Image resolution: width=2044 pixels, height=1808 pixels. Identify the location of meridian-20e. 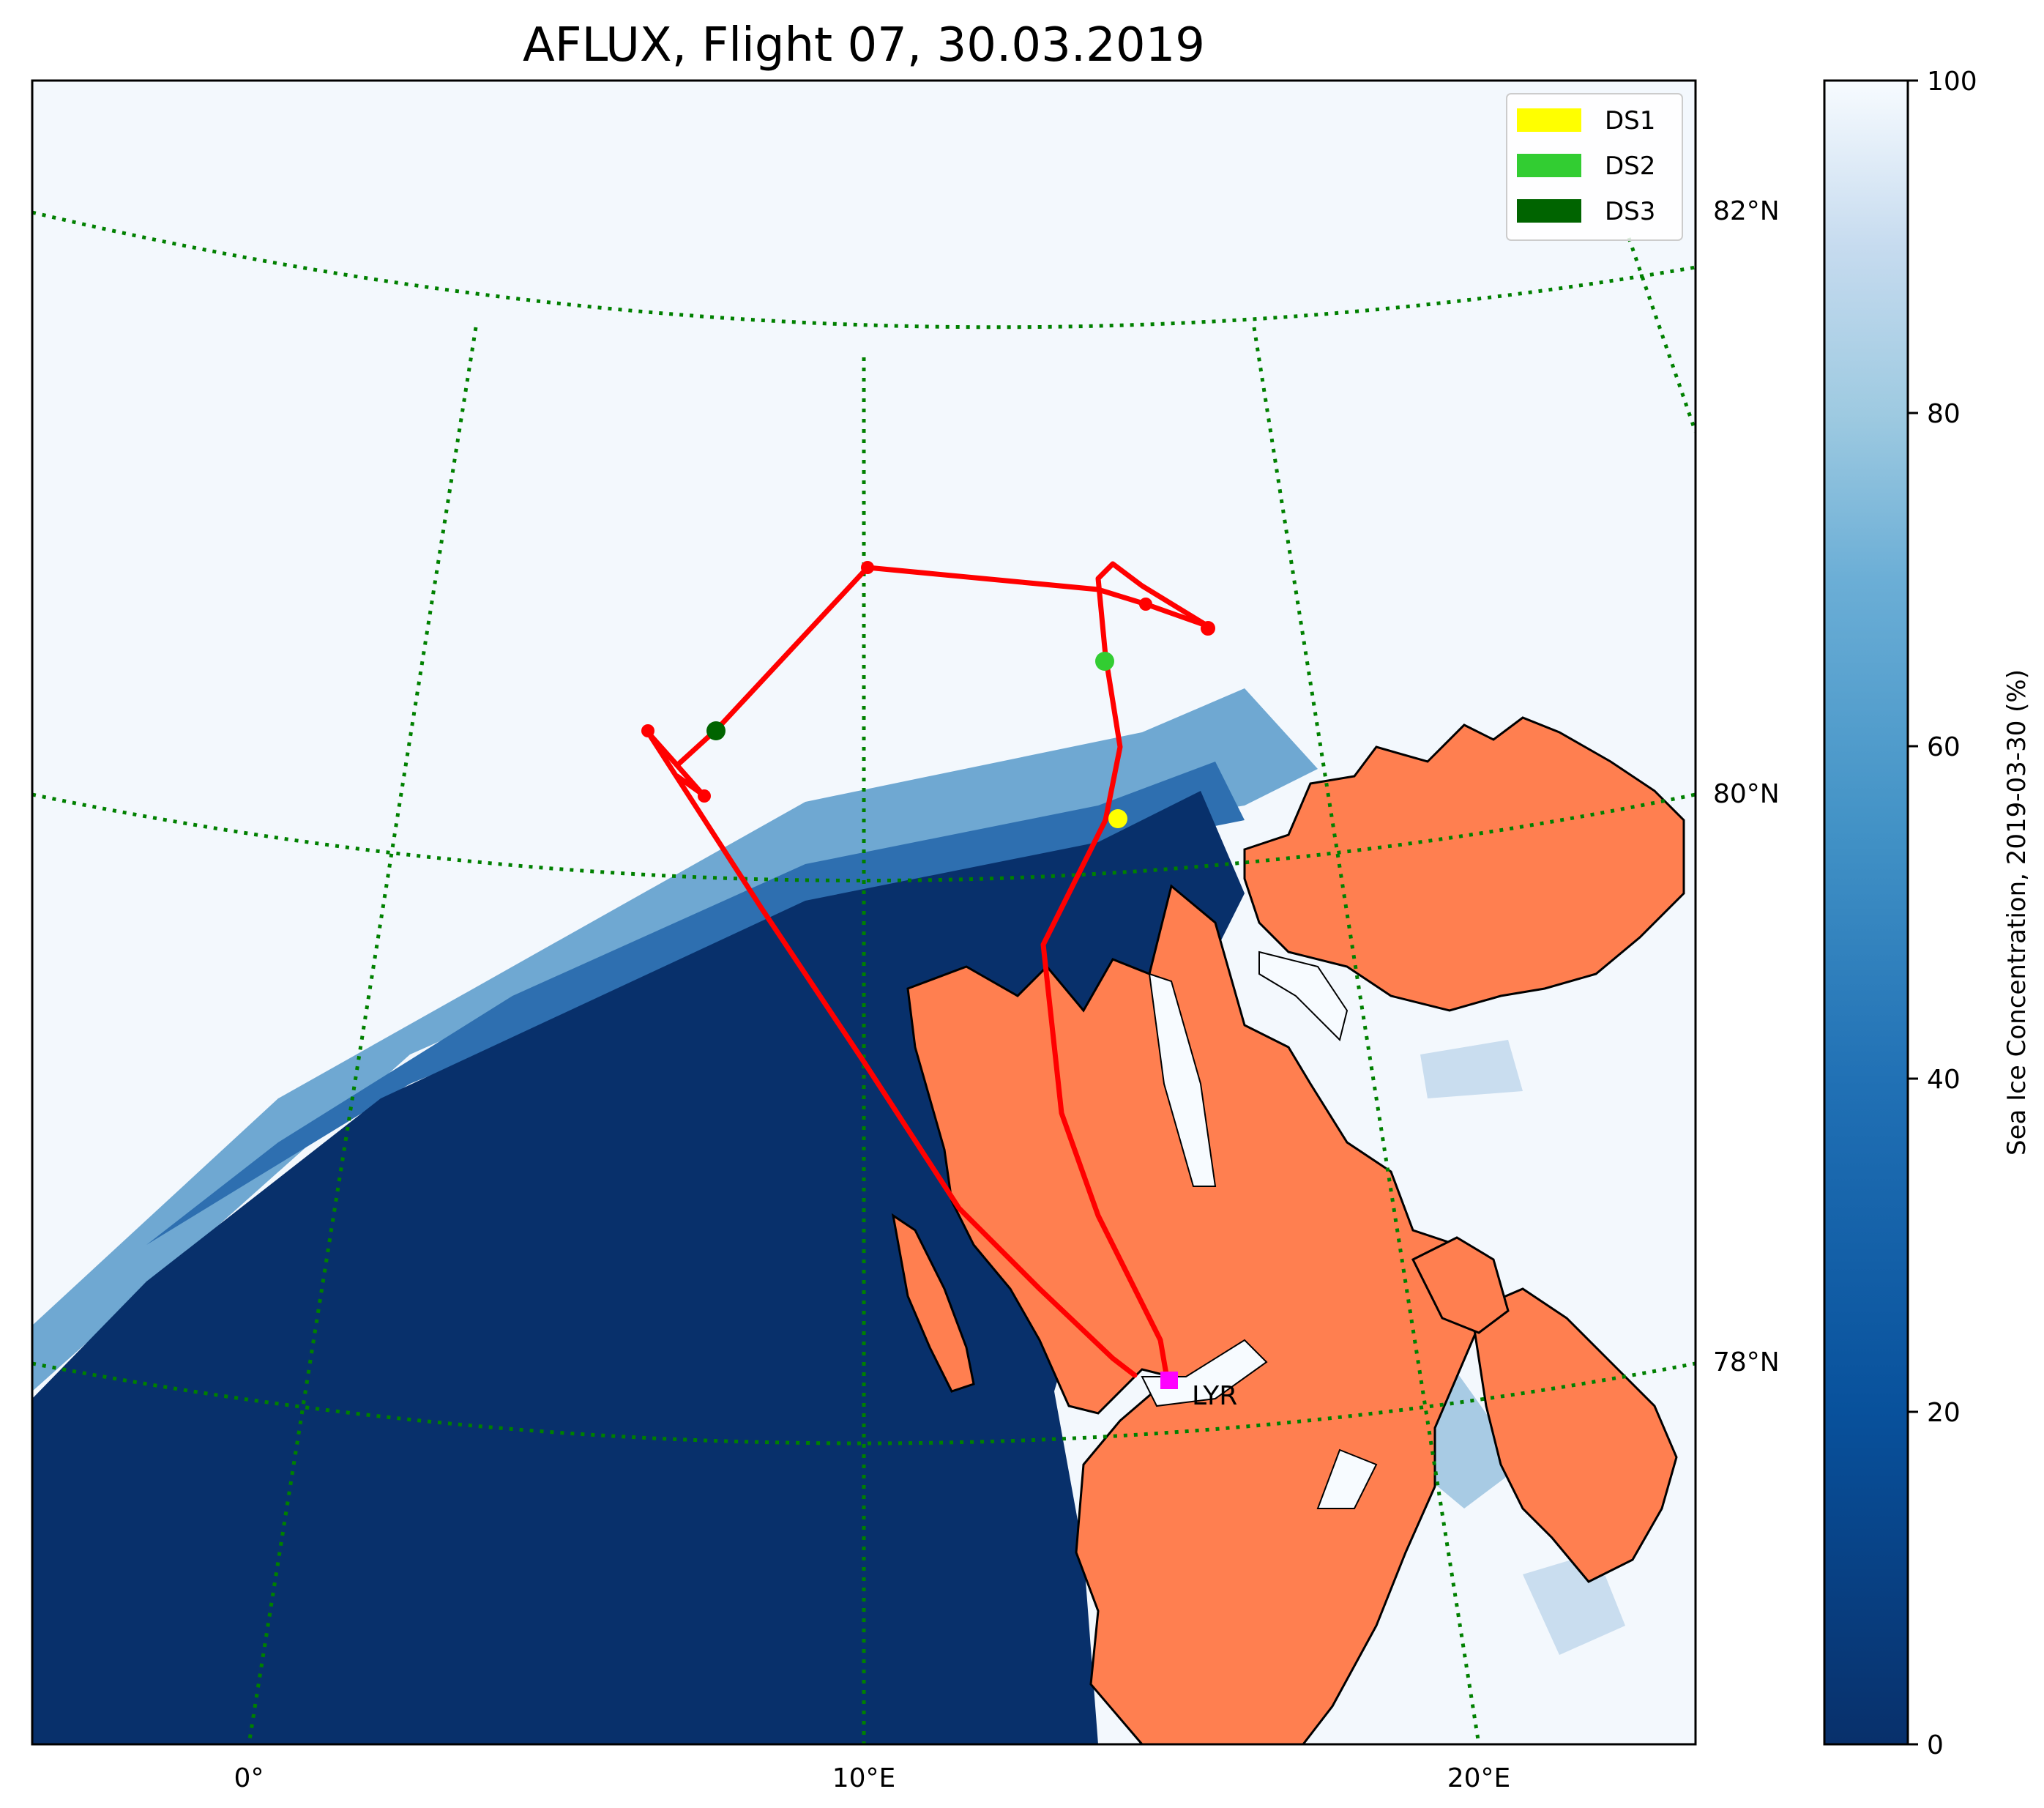
(1366, 1035).